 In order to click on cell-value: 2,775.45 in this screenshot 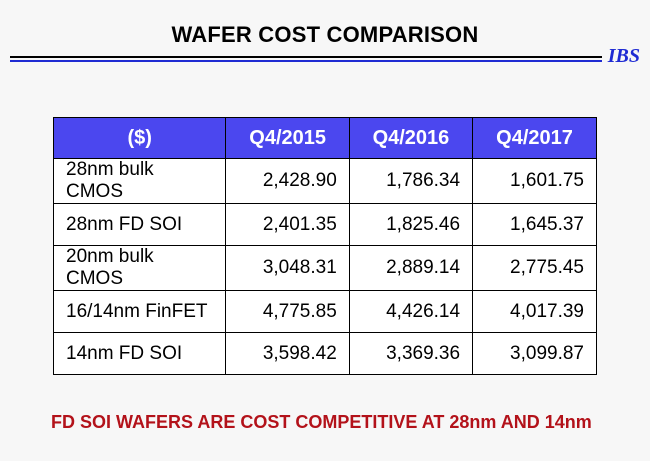, I will do `click(534, 268)`.